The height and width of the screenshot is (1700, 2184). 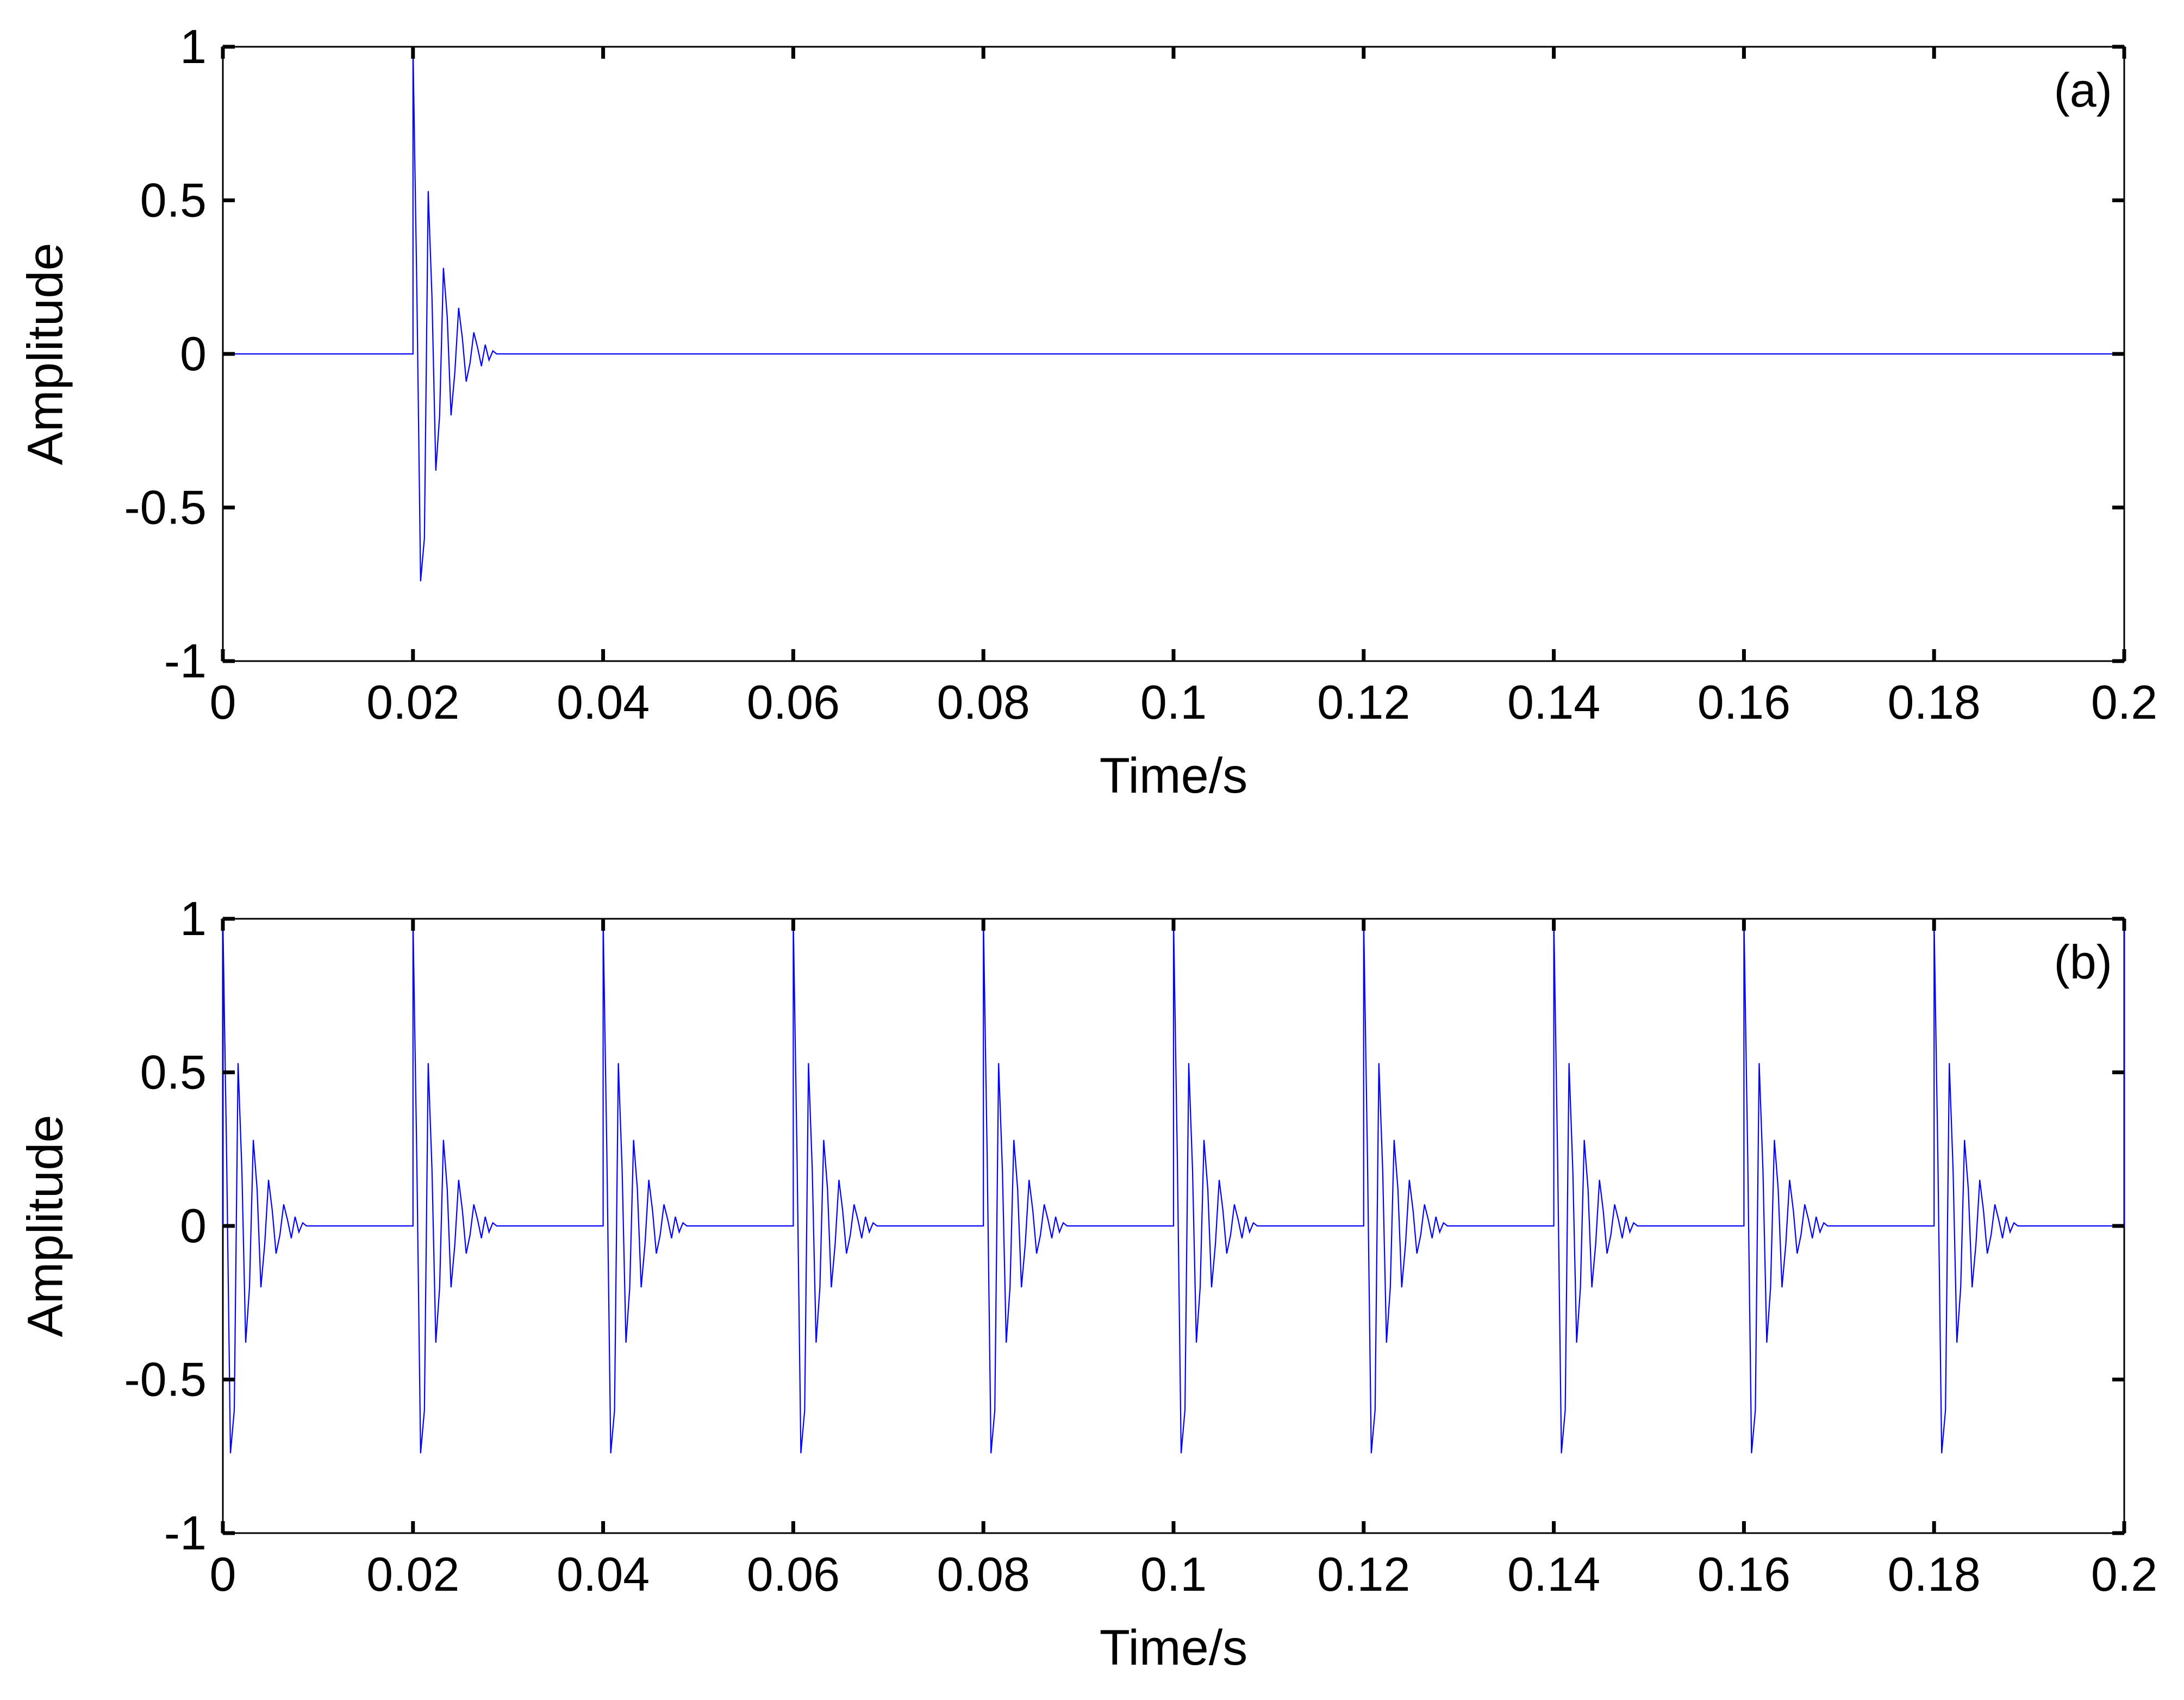 I want to click on panel-a-xtick-label: 0.02, so click(x=412, y=702).